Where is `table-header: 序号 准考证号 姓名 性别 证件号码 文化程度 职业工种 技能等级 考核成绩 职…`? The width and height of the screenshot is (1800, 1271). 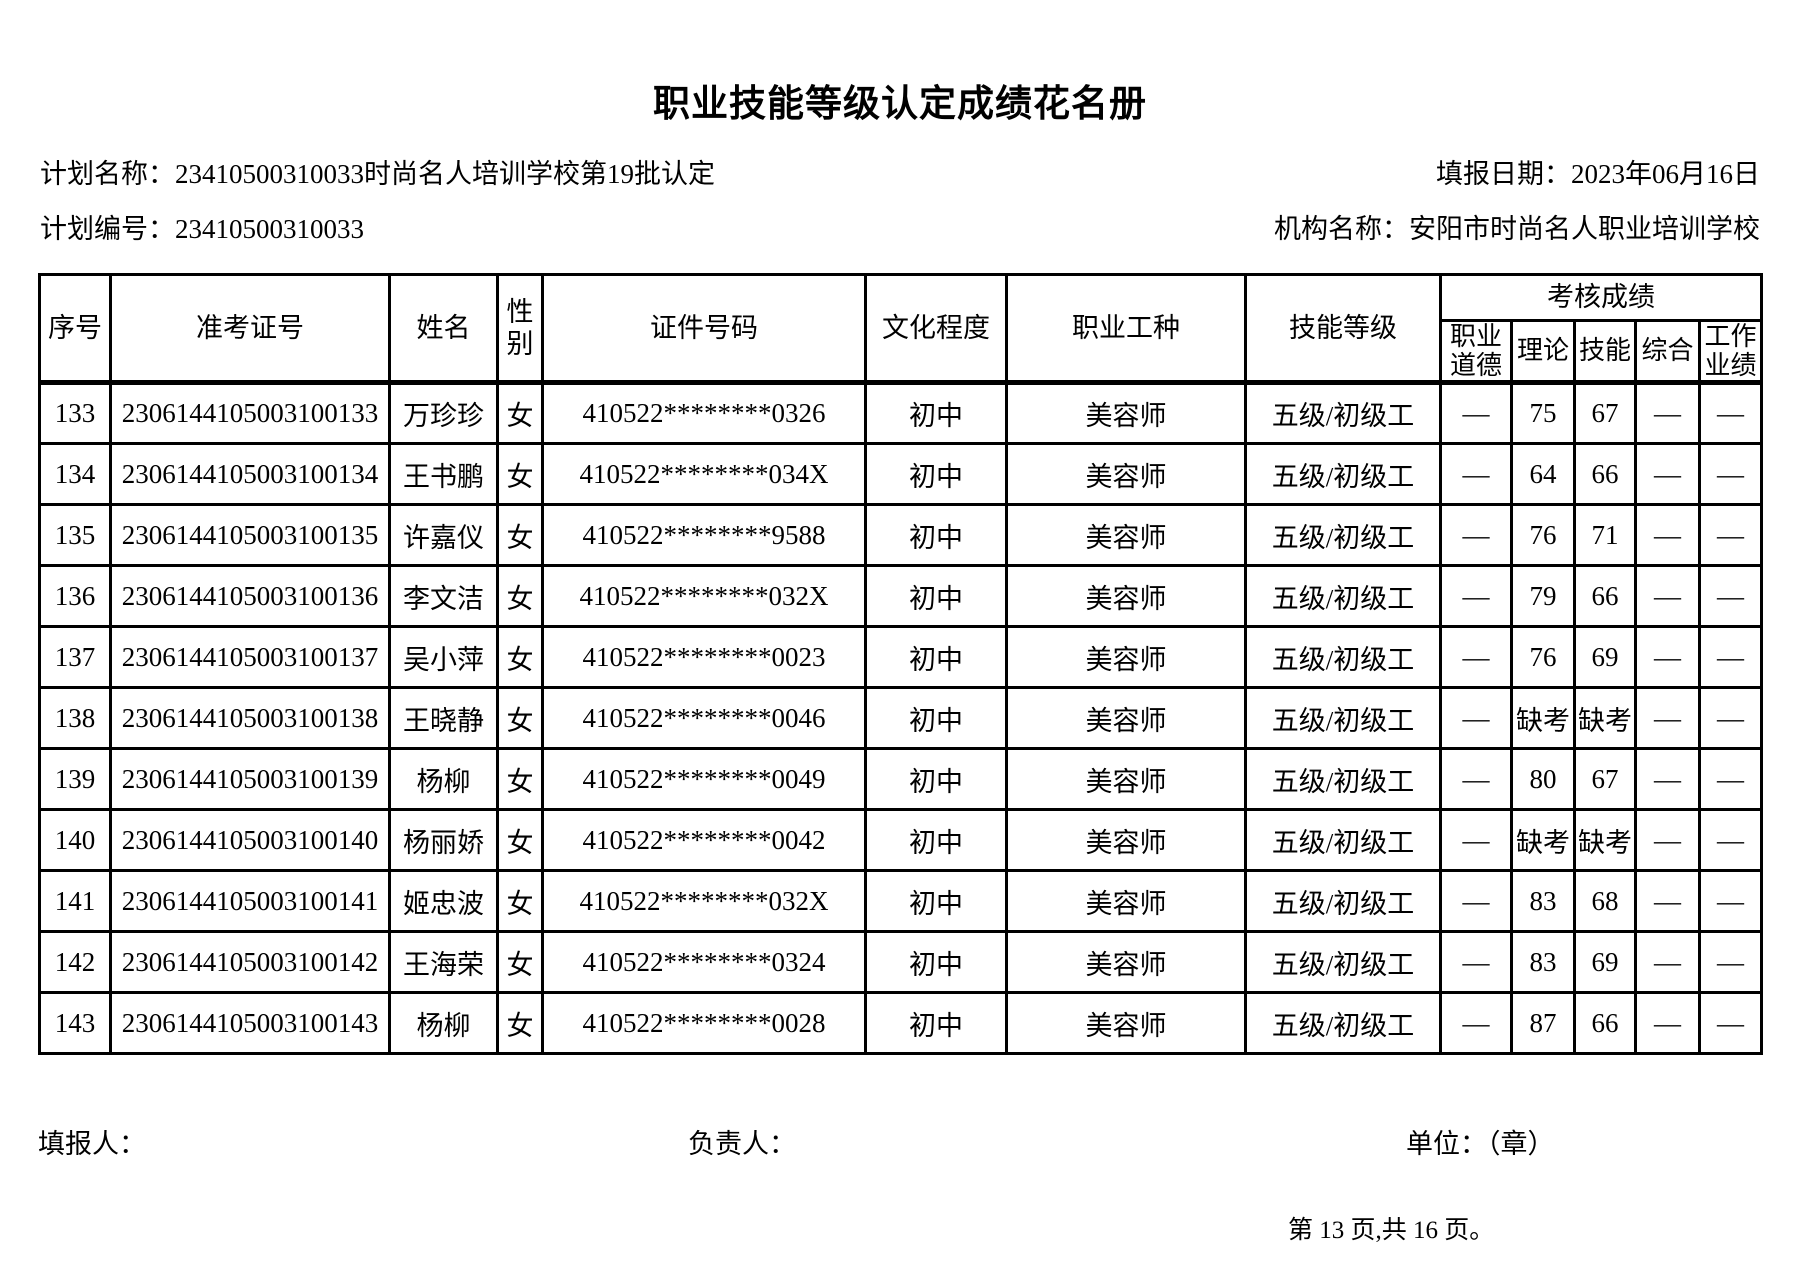 table-header: 序号 准考证号 姓名 性别 证件号码 文化程度 职业工种 技能等级 考核成绩 职… is located at coordinates (900, 328).